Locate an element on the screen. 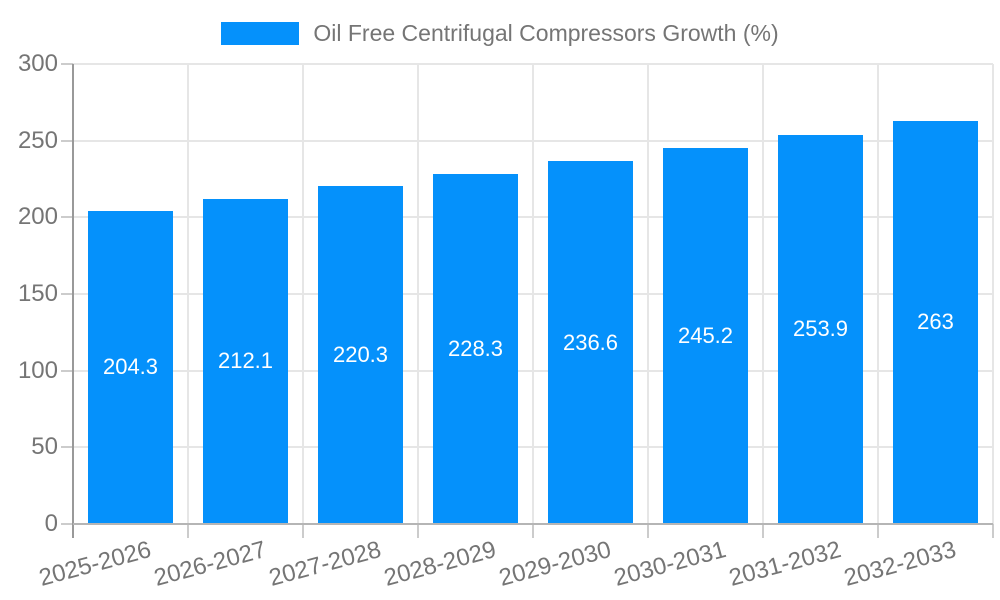 The height and width of the screenshot is (600, 1000). bar-value-label: 204.3 is located at coordinates (130, 367).